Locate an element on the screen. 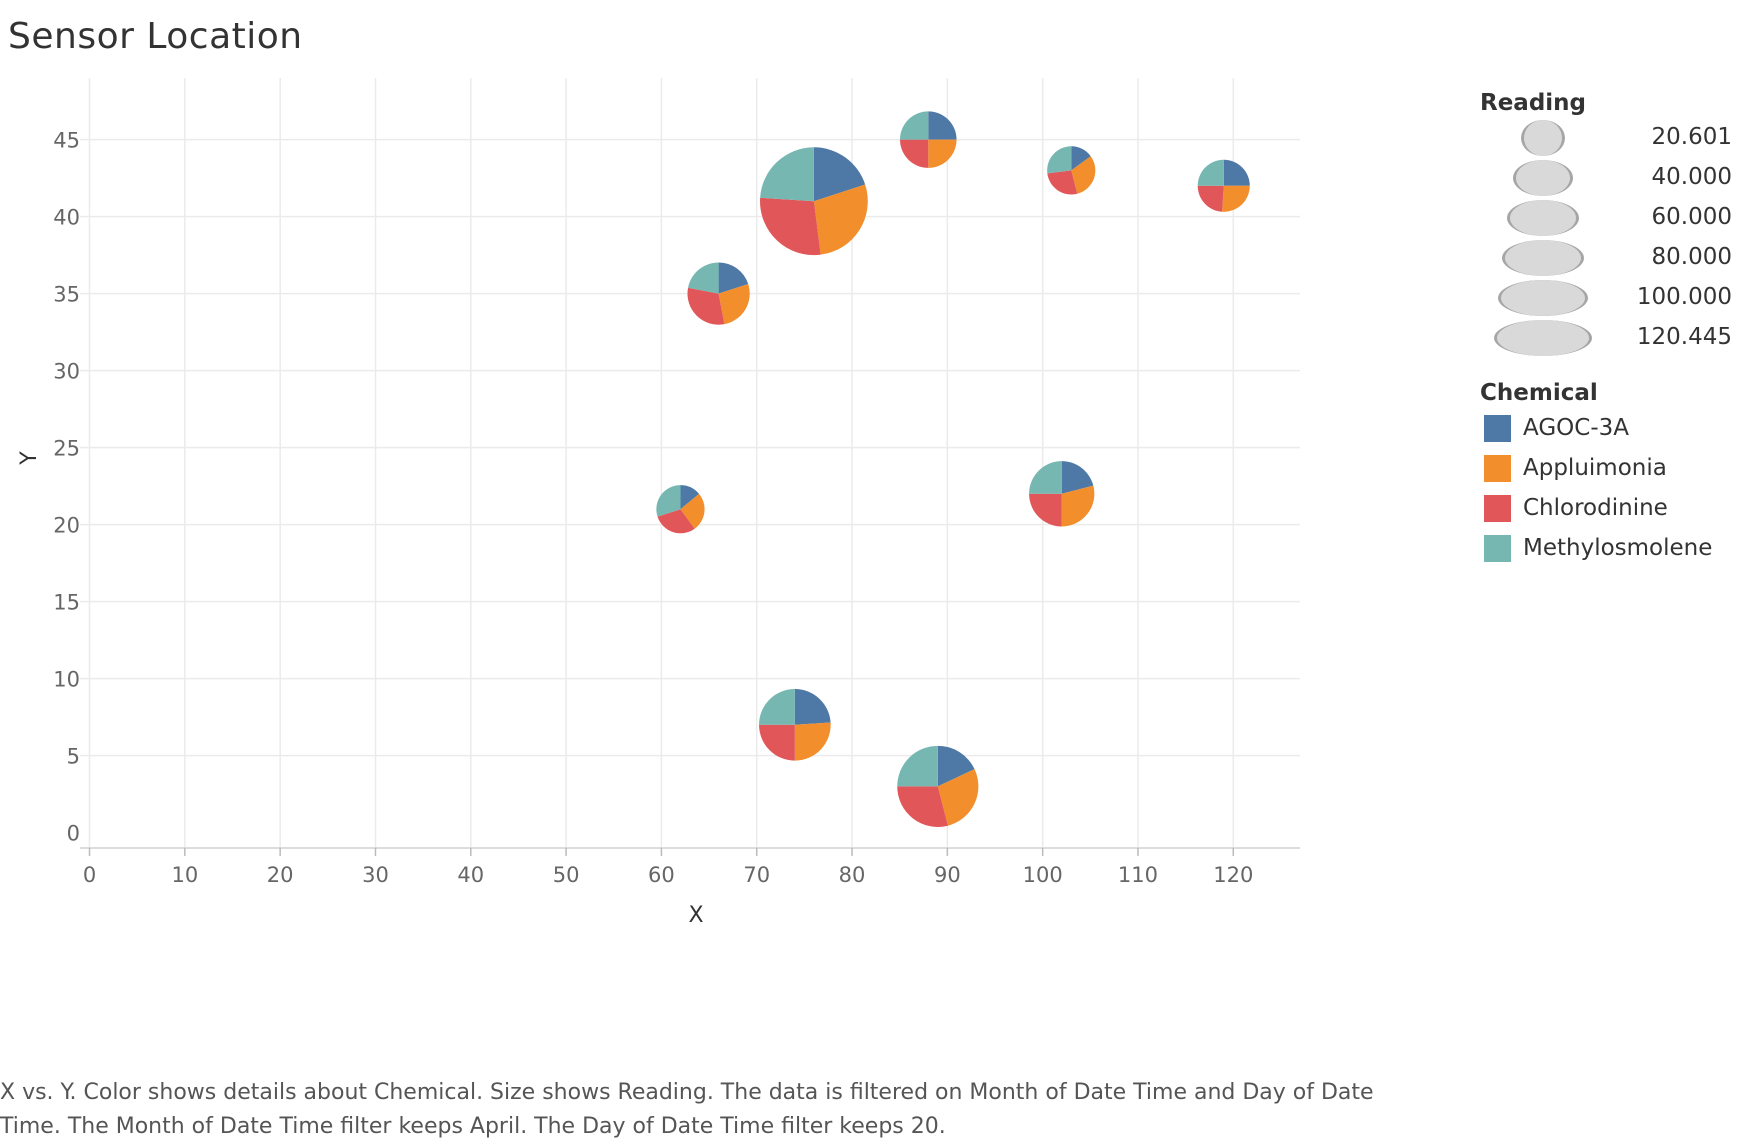  color-legend-label: AGOC-3A is located at coordinates (1576, 428).